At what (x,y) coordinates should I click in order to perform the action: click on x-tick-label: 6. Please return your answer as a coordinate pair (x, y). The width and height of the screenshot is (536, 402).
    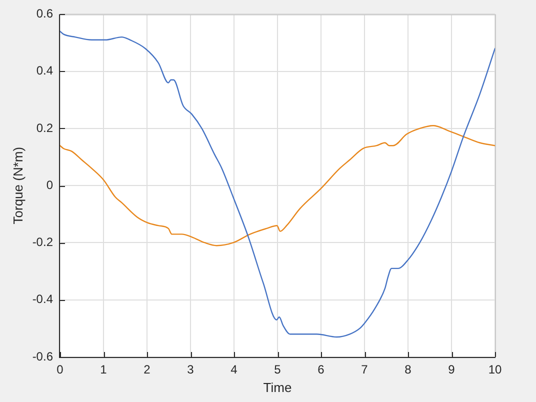
    Looking at the image, I should click on (321, 369).